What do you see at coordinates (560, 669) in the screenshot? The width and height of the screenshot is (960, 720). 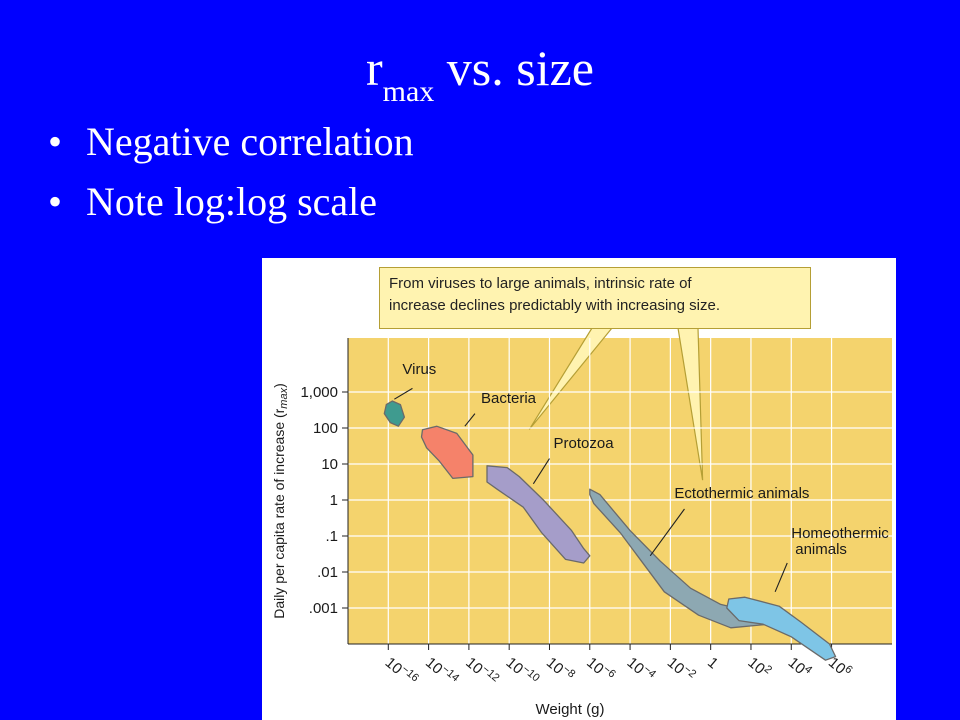 I see `x-tick-label: 10−8` at bounding box center [560, 669].